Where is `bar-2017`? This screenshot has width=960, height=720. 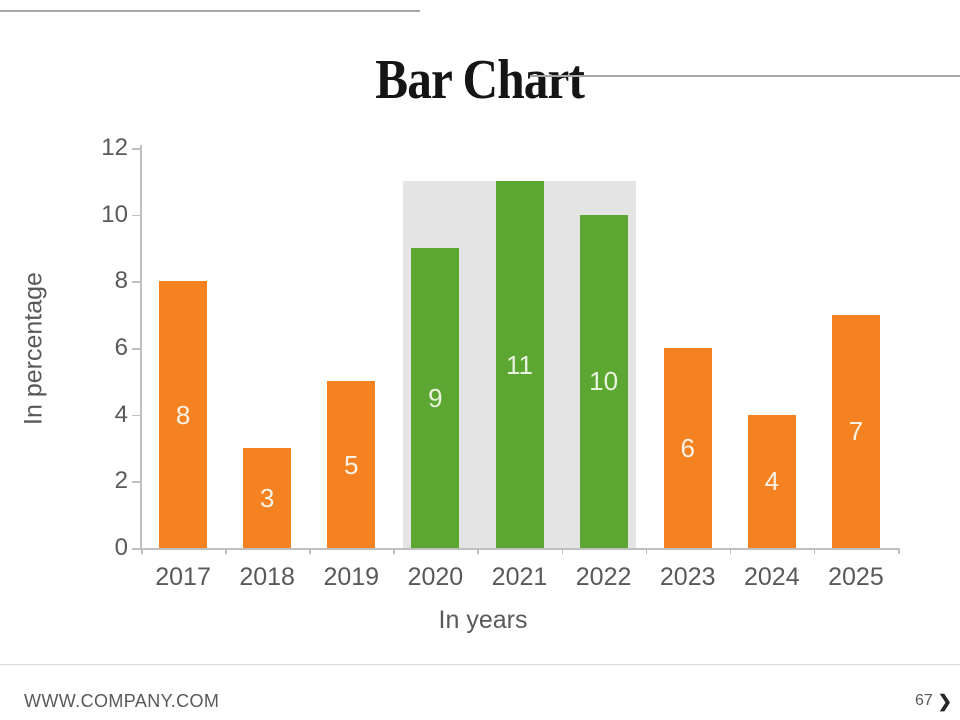
bar-2017 is located at coordinates (183, 414).